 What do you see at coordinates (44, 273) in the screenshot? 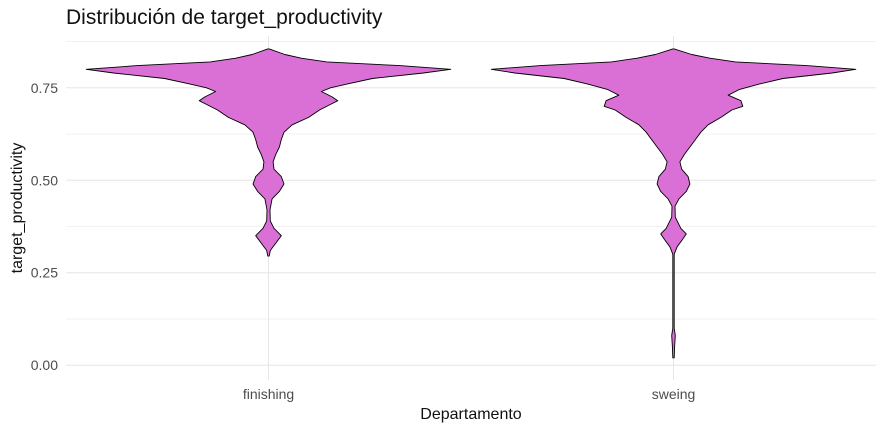
I see `y-tick-label: 0.25` at bounding box center [44, 273].